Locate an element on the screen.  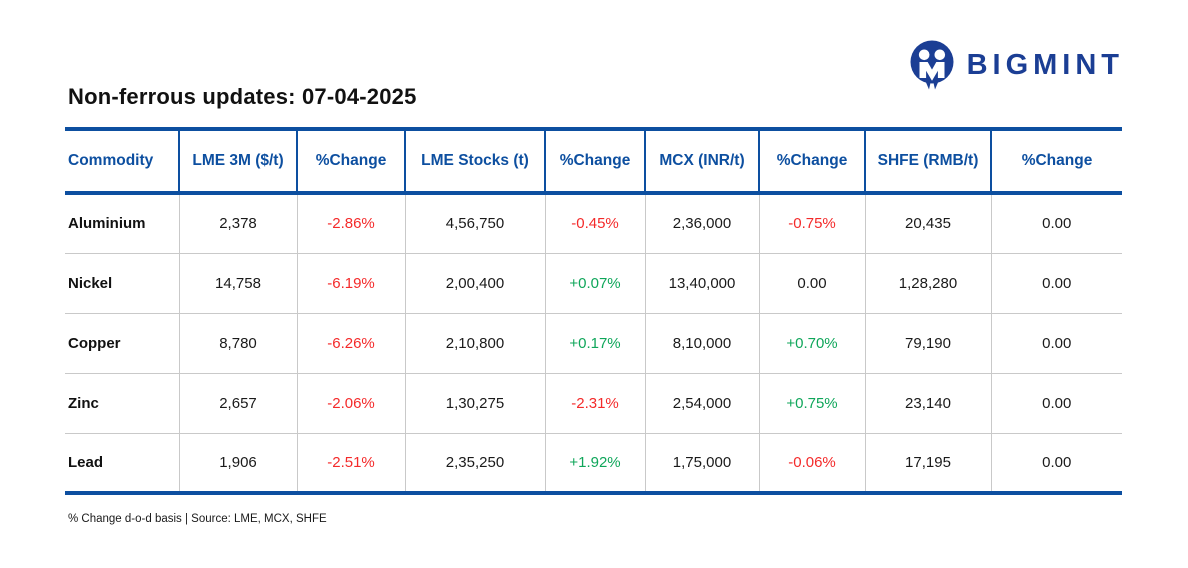
value-cell: -2.31% is located at coordinates (594, 402).